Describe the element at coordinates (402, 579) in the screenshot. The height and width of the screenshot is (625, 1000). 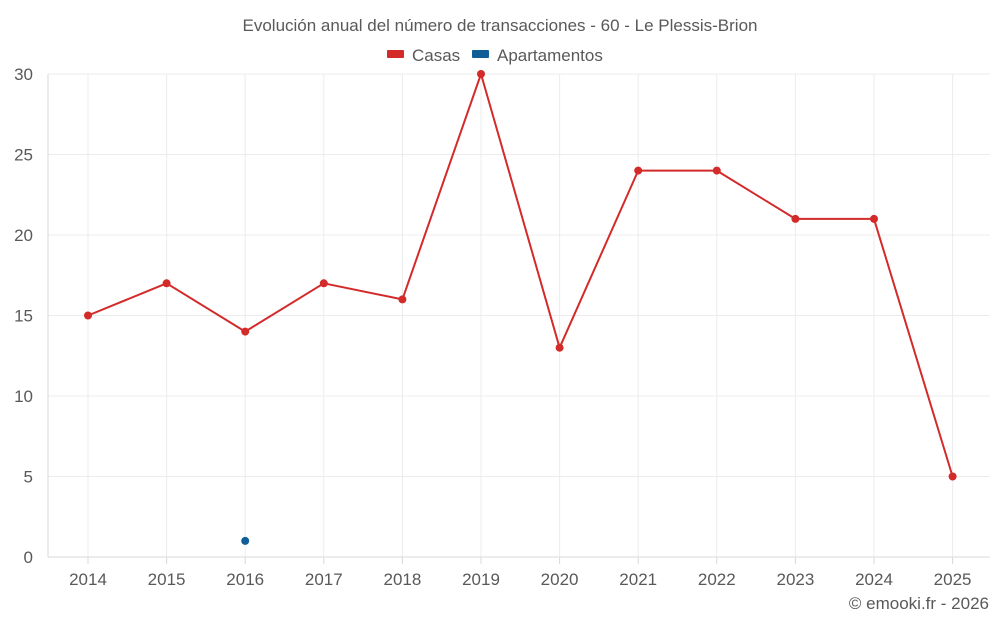
I see `x-tick-label: 2018` at that location.